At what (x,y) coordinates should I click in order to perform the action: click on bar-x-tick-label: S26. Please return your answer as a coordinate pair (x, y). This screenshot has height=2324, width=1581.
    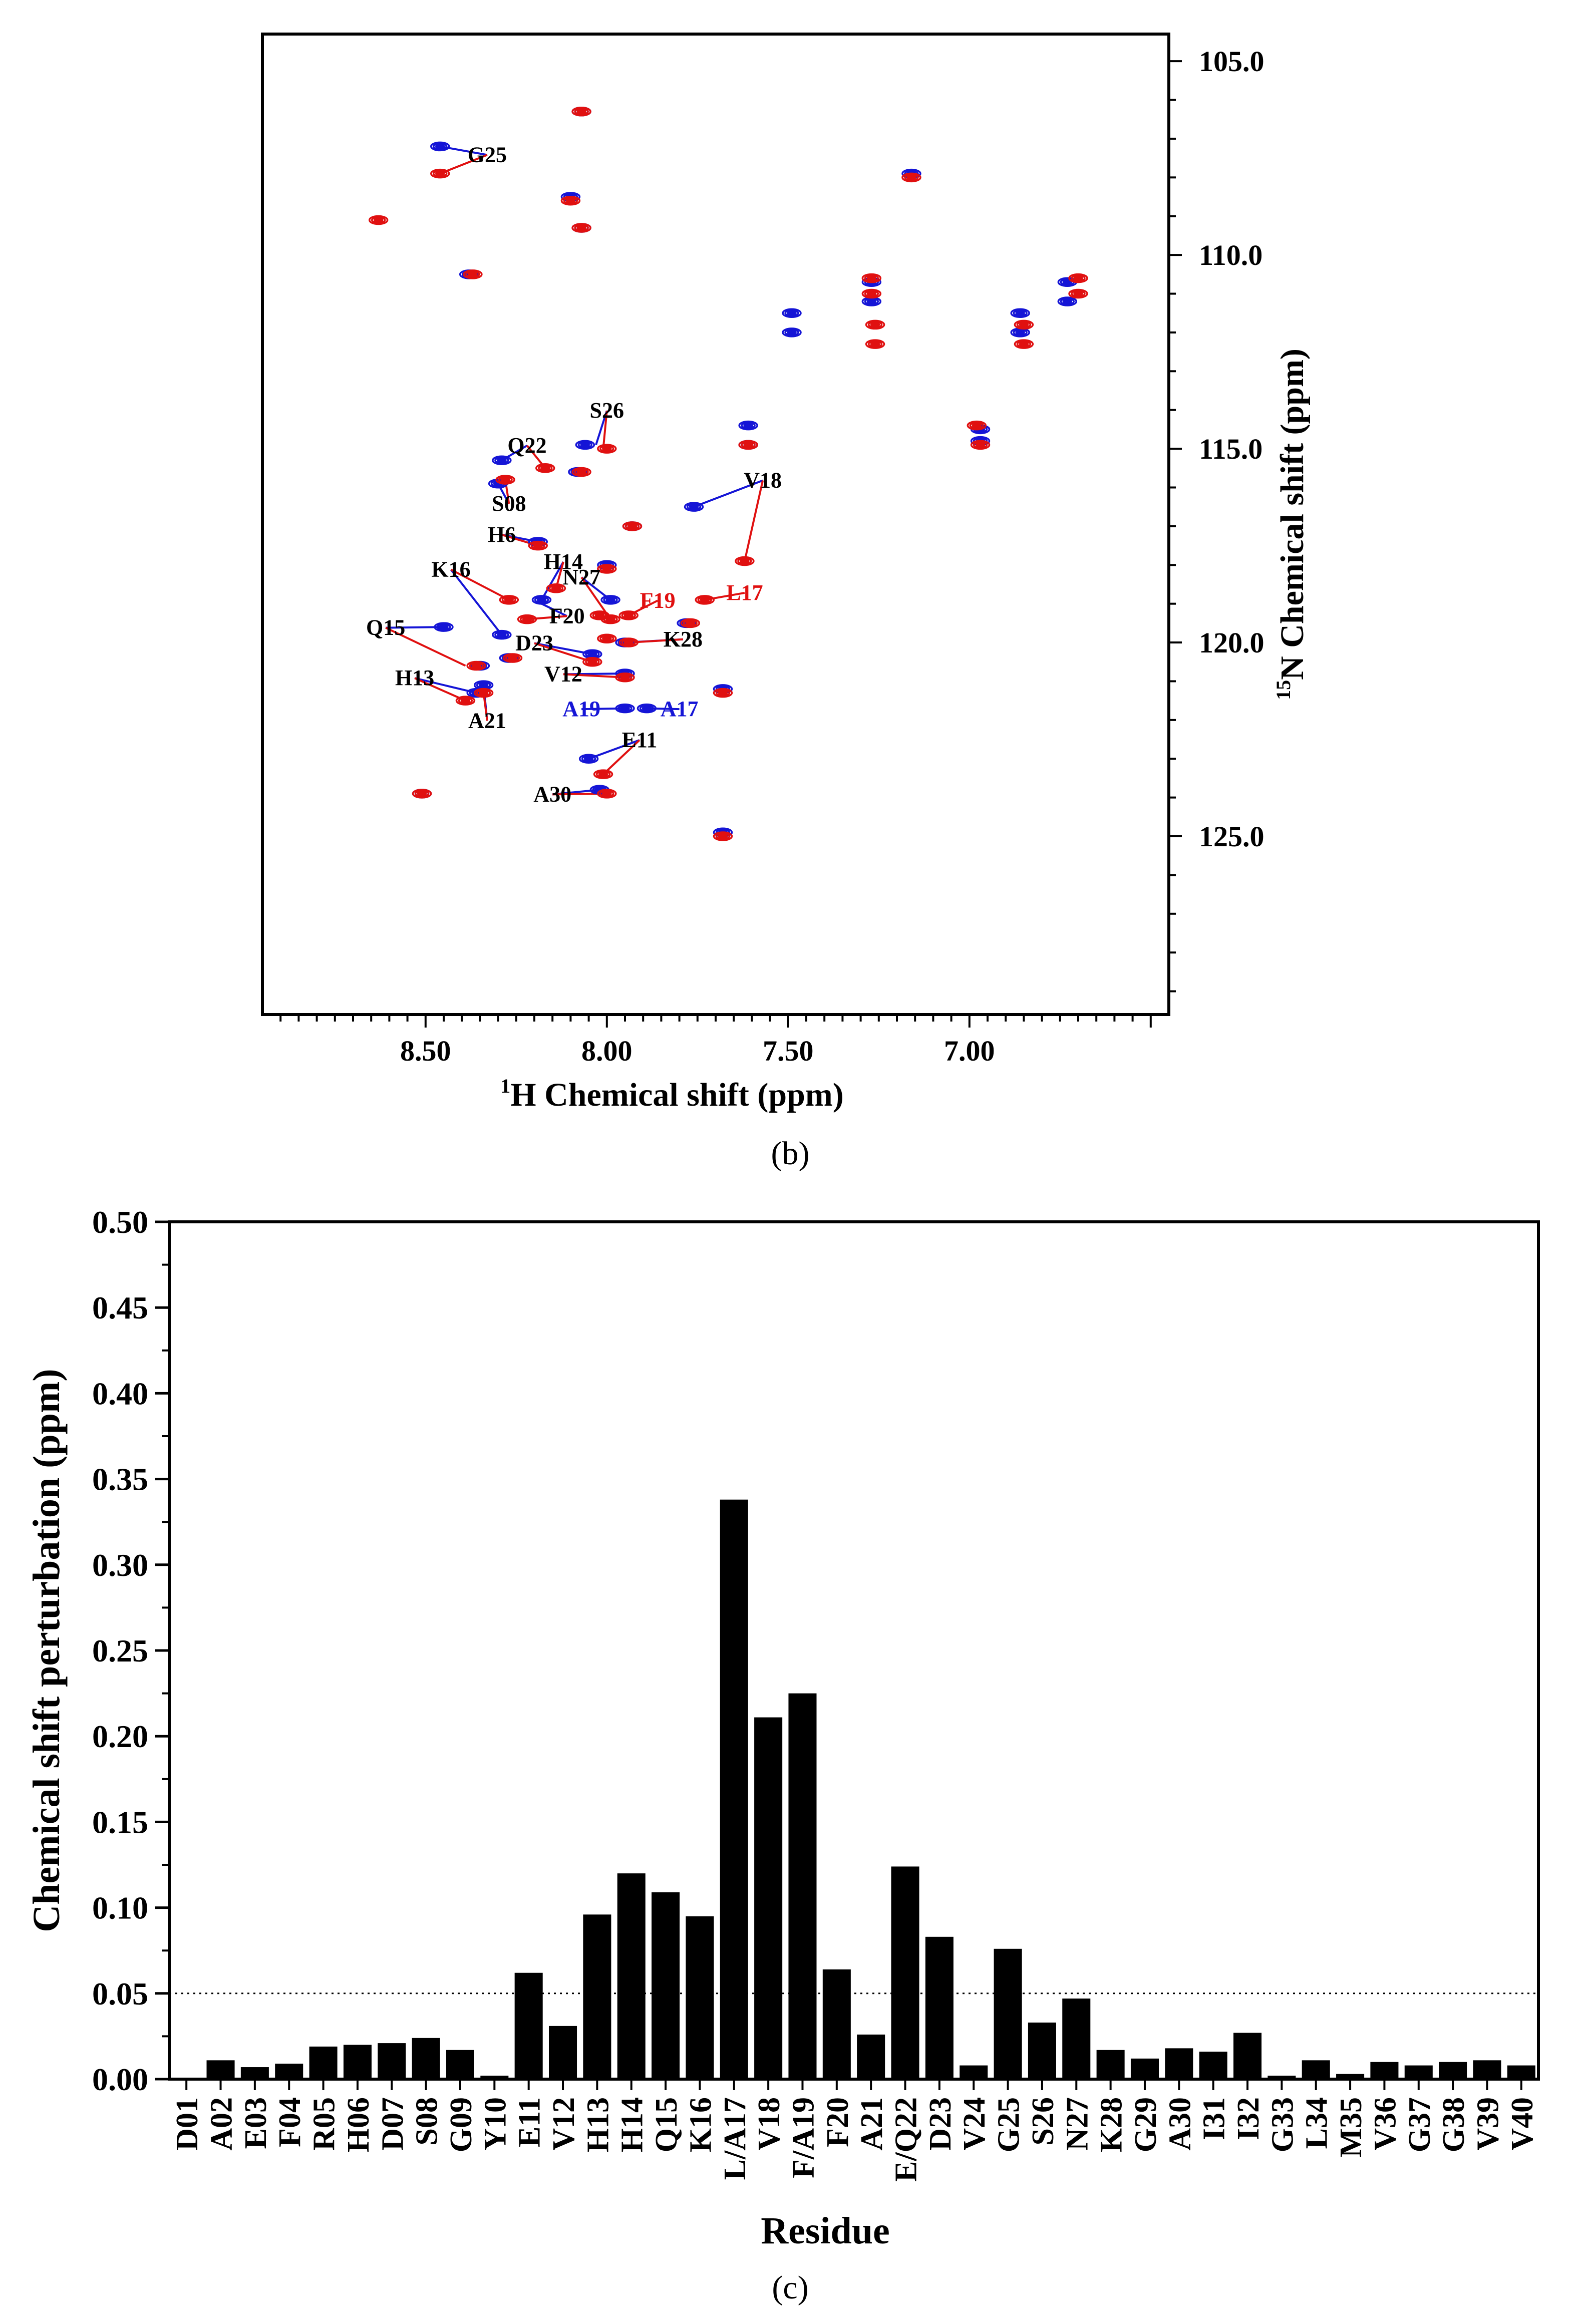
    Looking at the image, I should click on (1043, 2121).